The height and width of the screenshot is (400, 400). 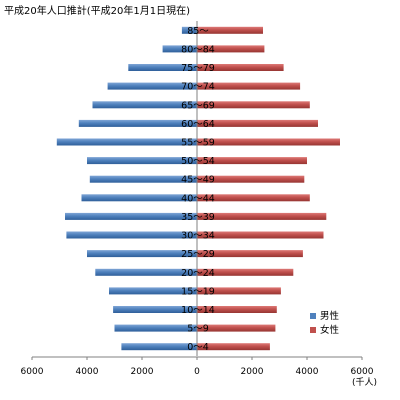 What do you see at coordinates (198, 68) in the screenshot?
I see `category-label-15: 75～79` at bounding box center [198, 68].